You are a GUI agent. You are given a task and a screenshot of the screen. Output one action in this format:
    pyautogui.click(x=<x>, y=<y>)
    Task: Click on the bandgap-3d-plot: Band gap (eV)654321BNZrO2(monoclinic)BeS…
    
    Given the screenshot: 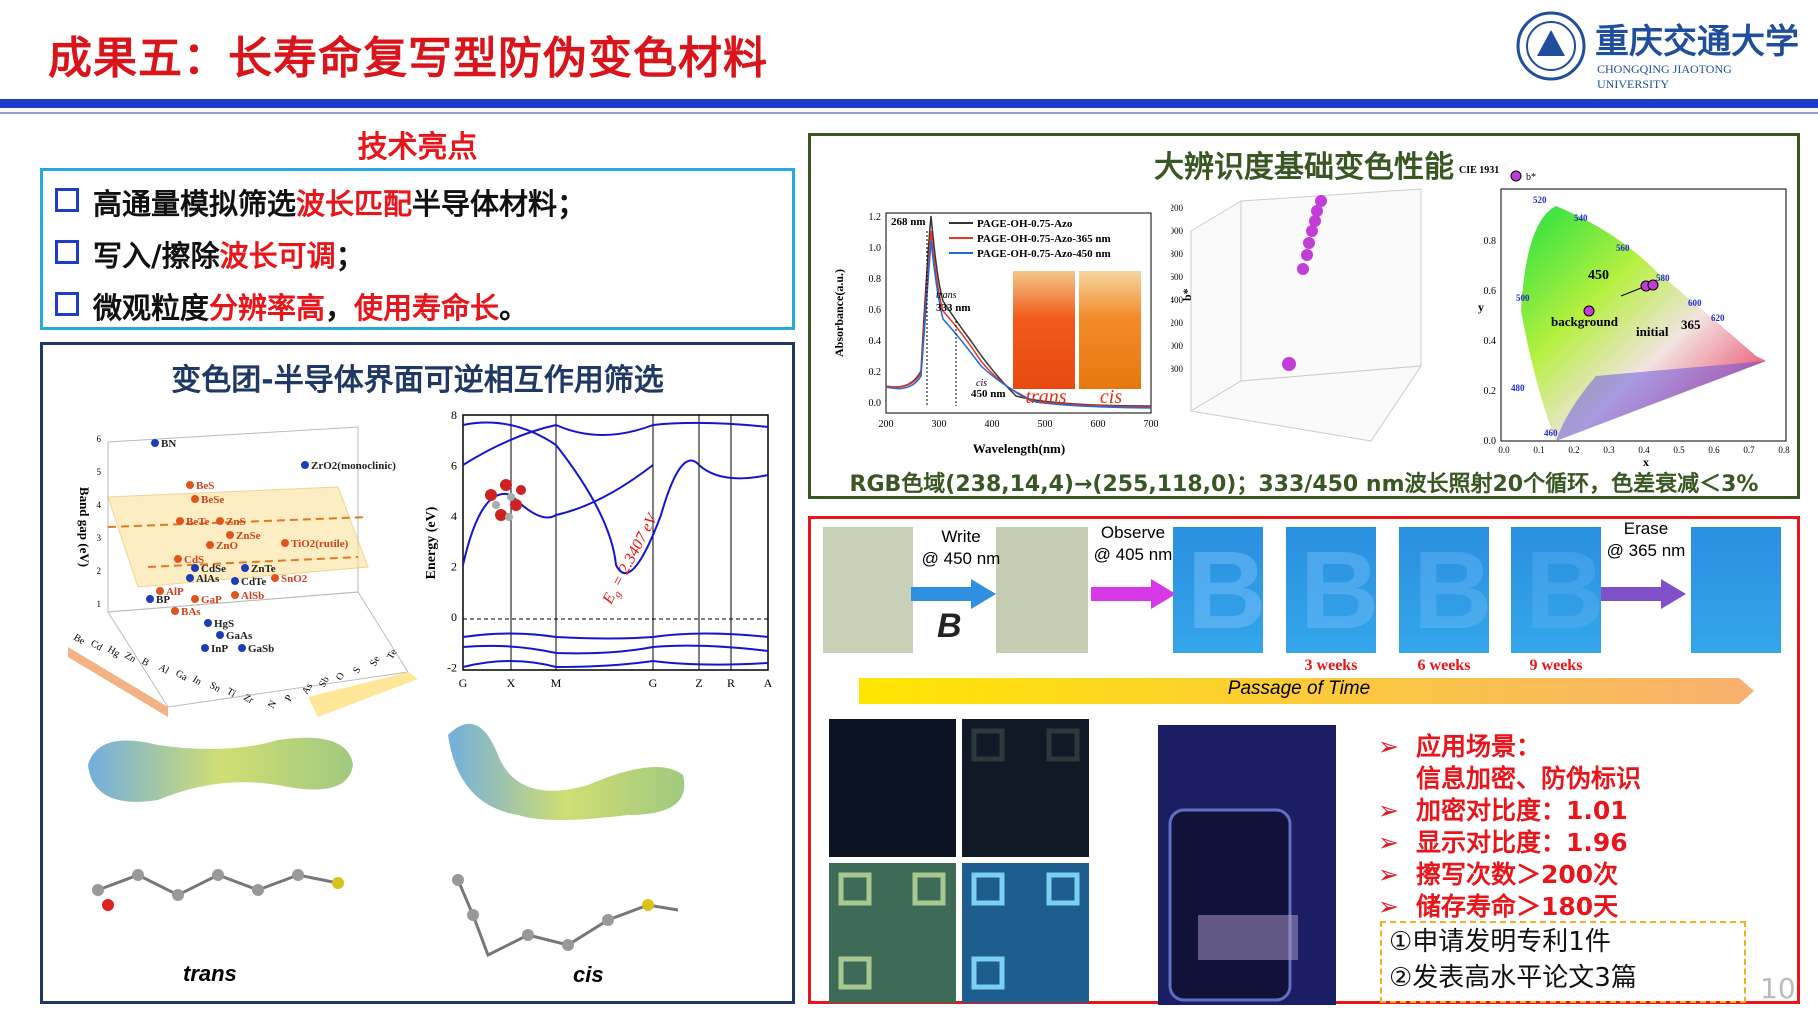 What is the action you would take?
    pyautogui.click(x=243, y=571)
    